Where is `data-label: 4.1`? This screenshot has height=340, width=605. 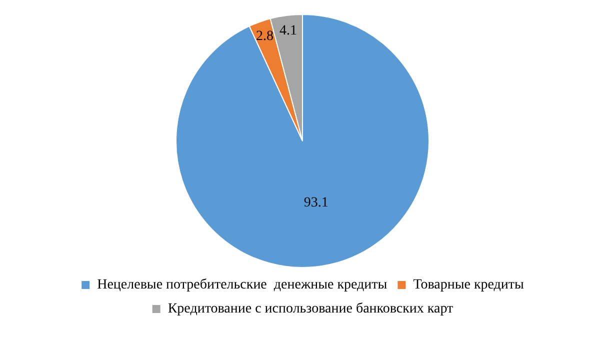 data-label: 4.1 is located at coordinates (288, 30).